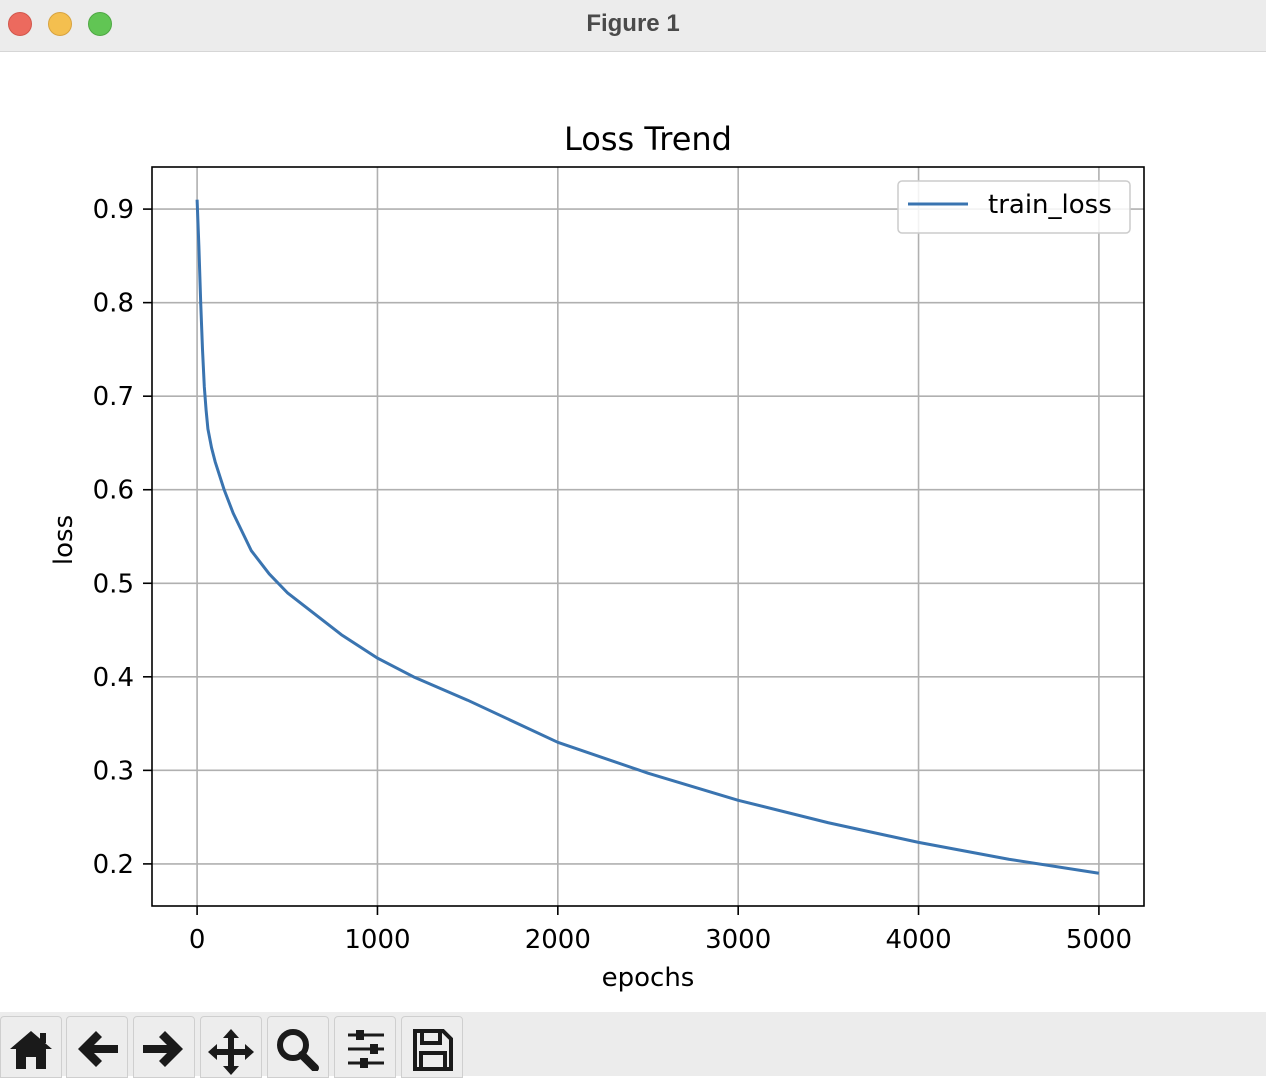 The height and width of the screenshot is (1078, 1266). What do you see at coordinates (113, 491) in the screenshot?
I see `y-tick-label: 0.6` at bounding box center [113, 491].